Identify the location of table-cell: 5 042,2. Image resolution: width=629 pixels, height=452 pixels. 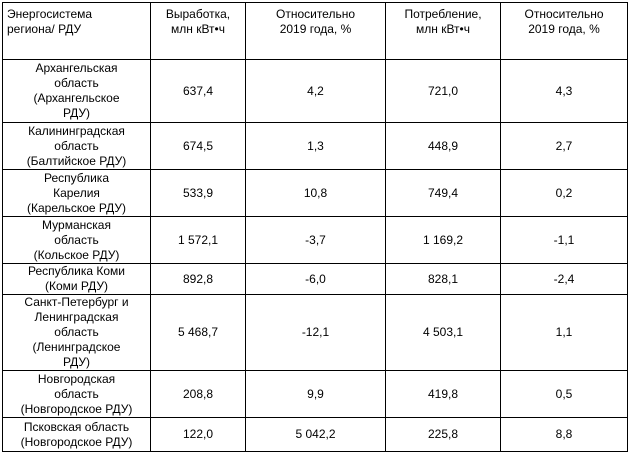
(315, 434).